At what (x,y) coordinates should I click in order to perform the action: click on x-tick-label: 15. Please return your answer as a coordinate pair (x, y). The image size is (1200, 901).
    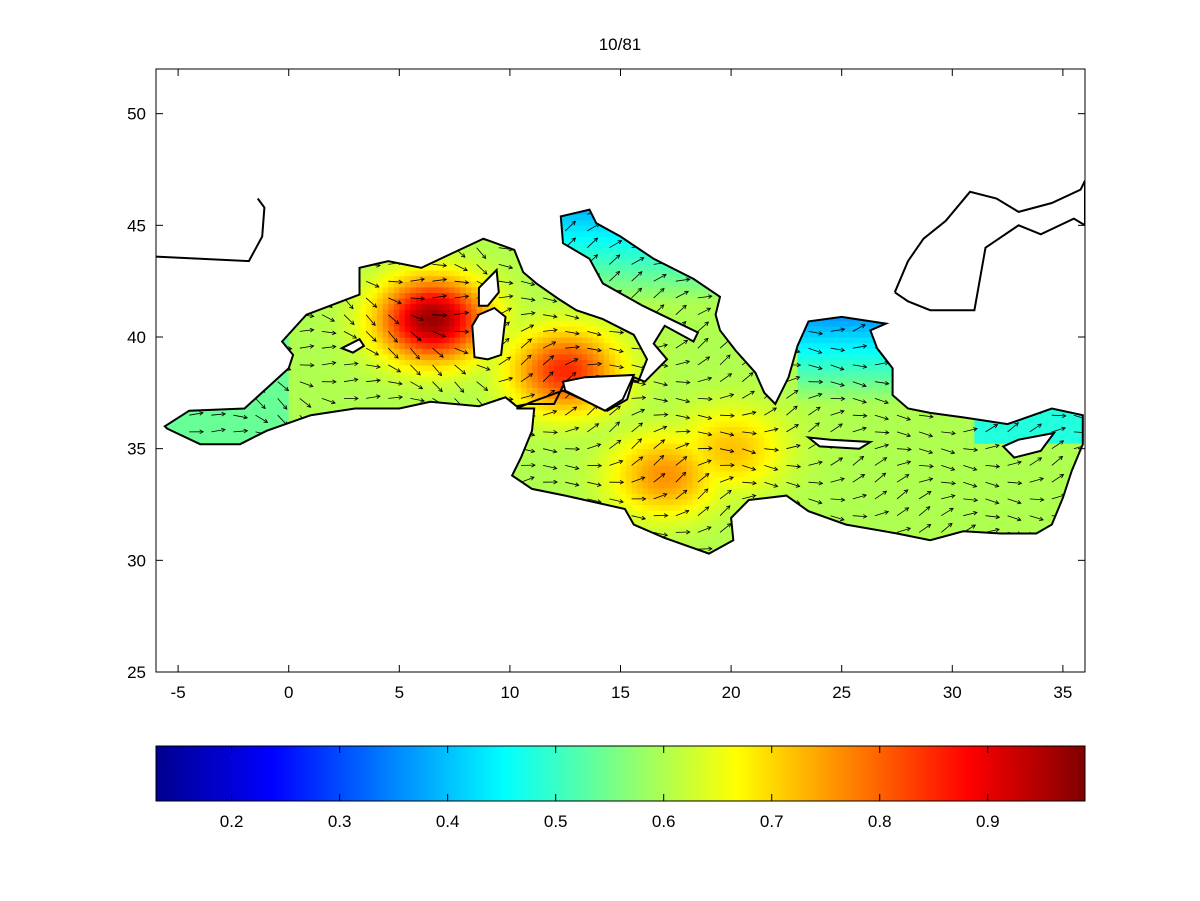
    Looking at the image, I should click on (620, 692).